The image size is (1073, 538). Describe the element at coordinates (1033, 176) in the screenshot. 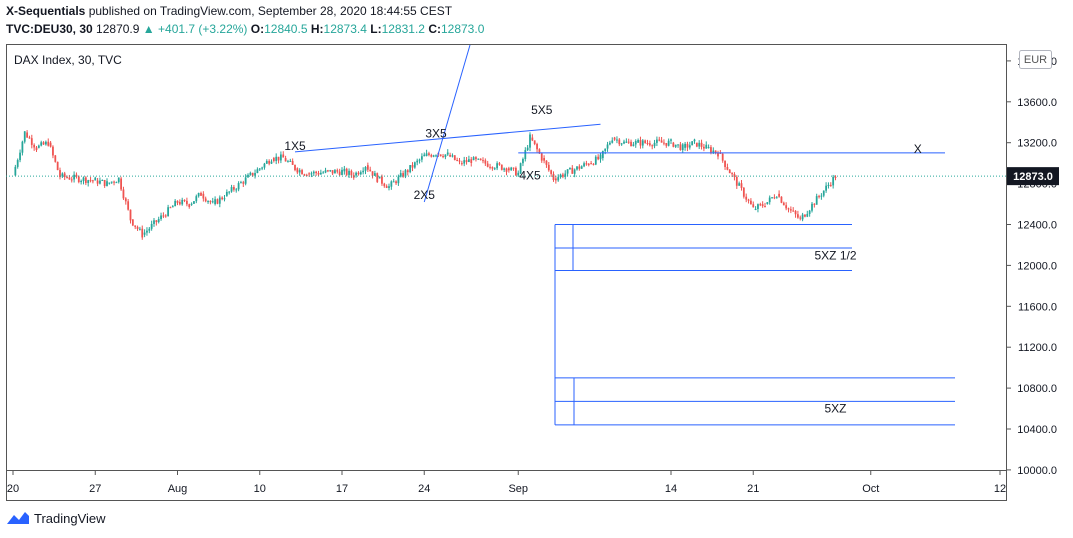

I see `last-price-badge` at that location.